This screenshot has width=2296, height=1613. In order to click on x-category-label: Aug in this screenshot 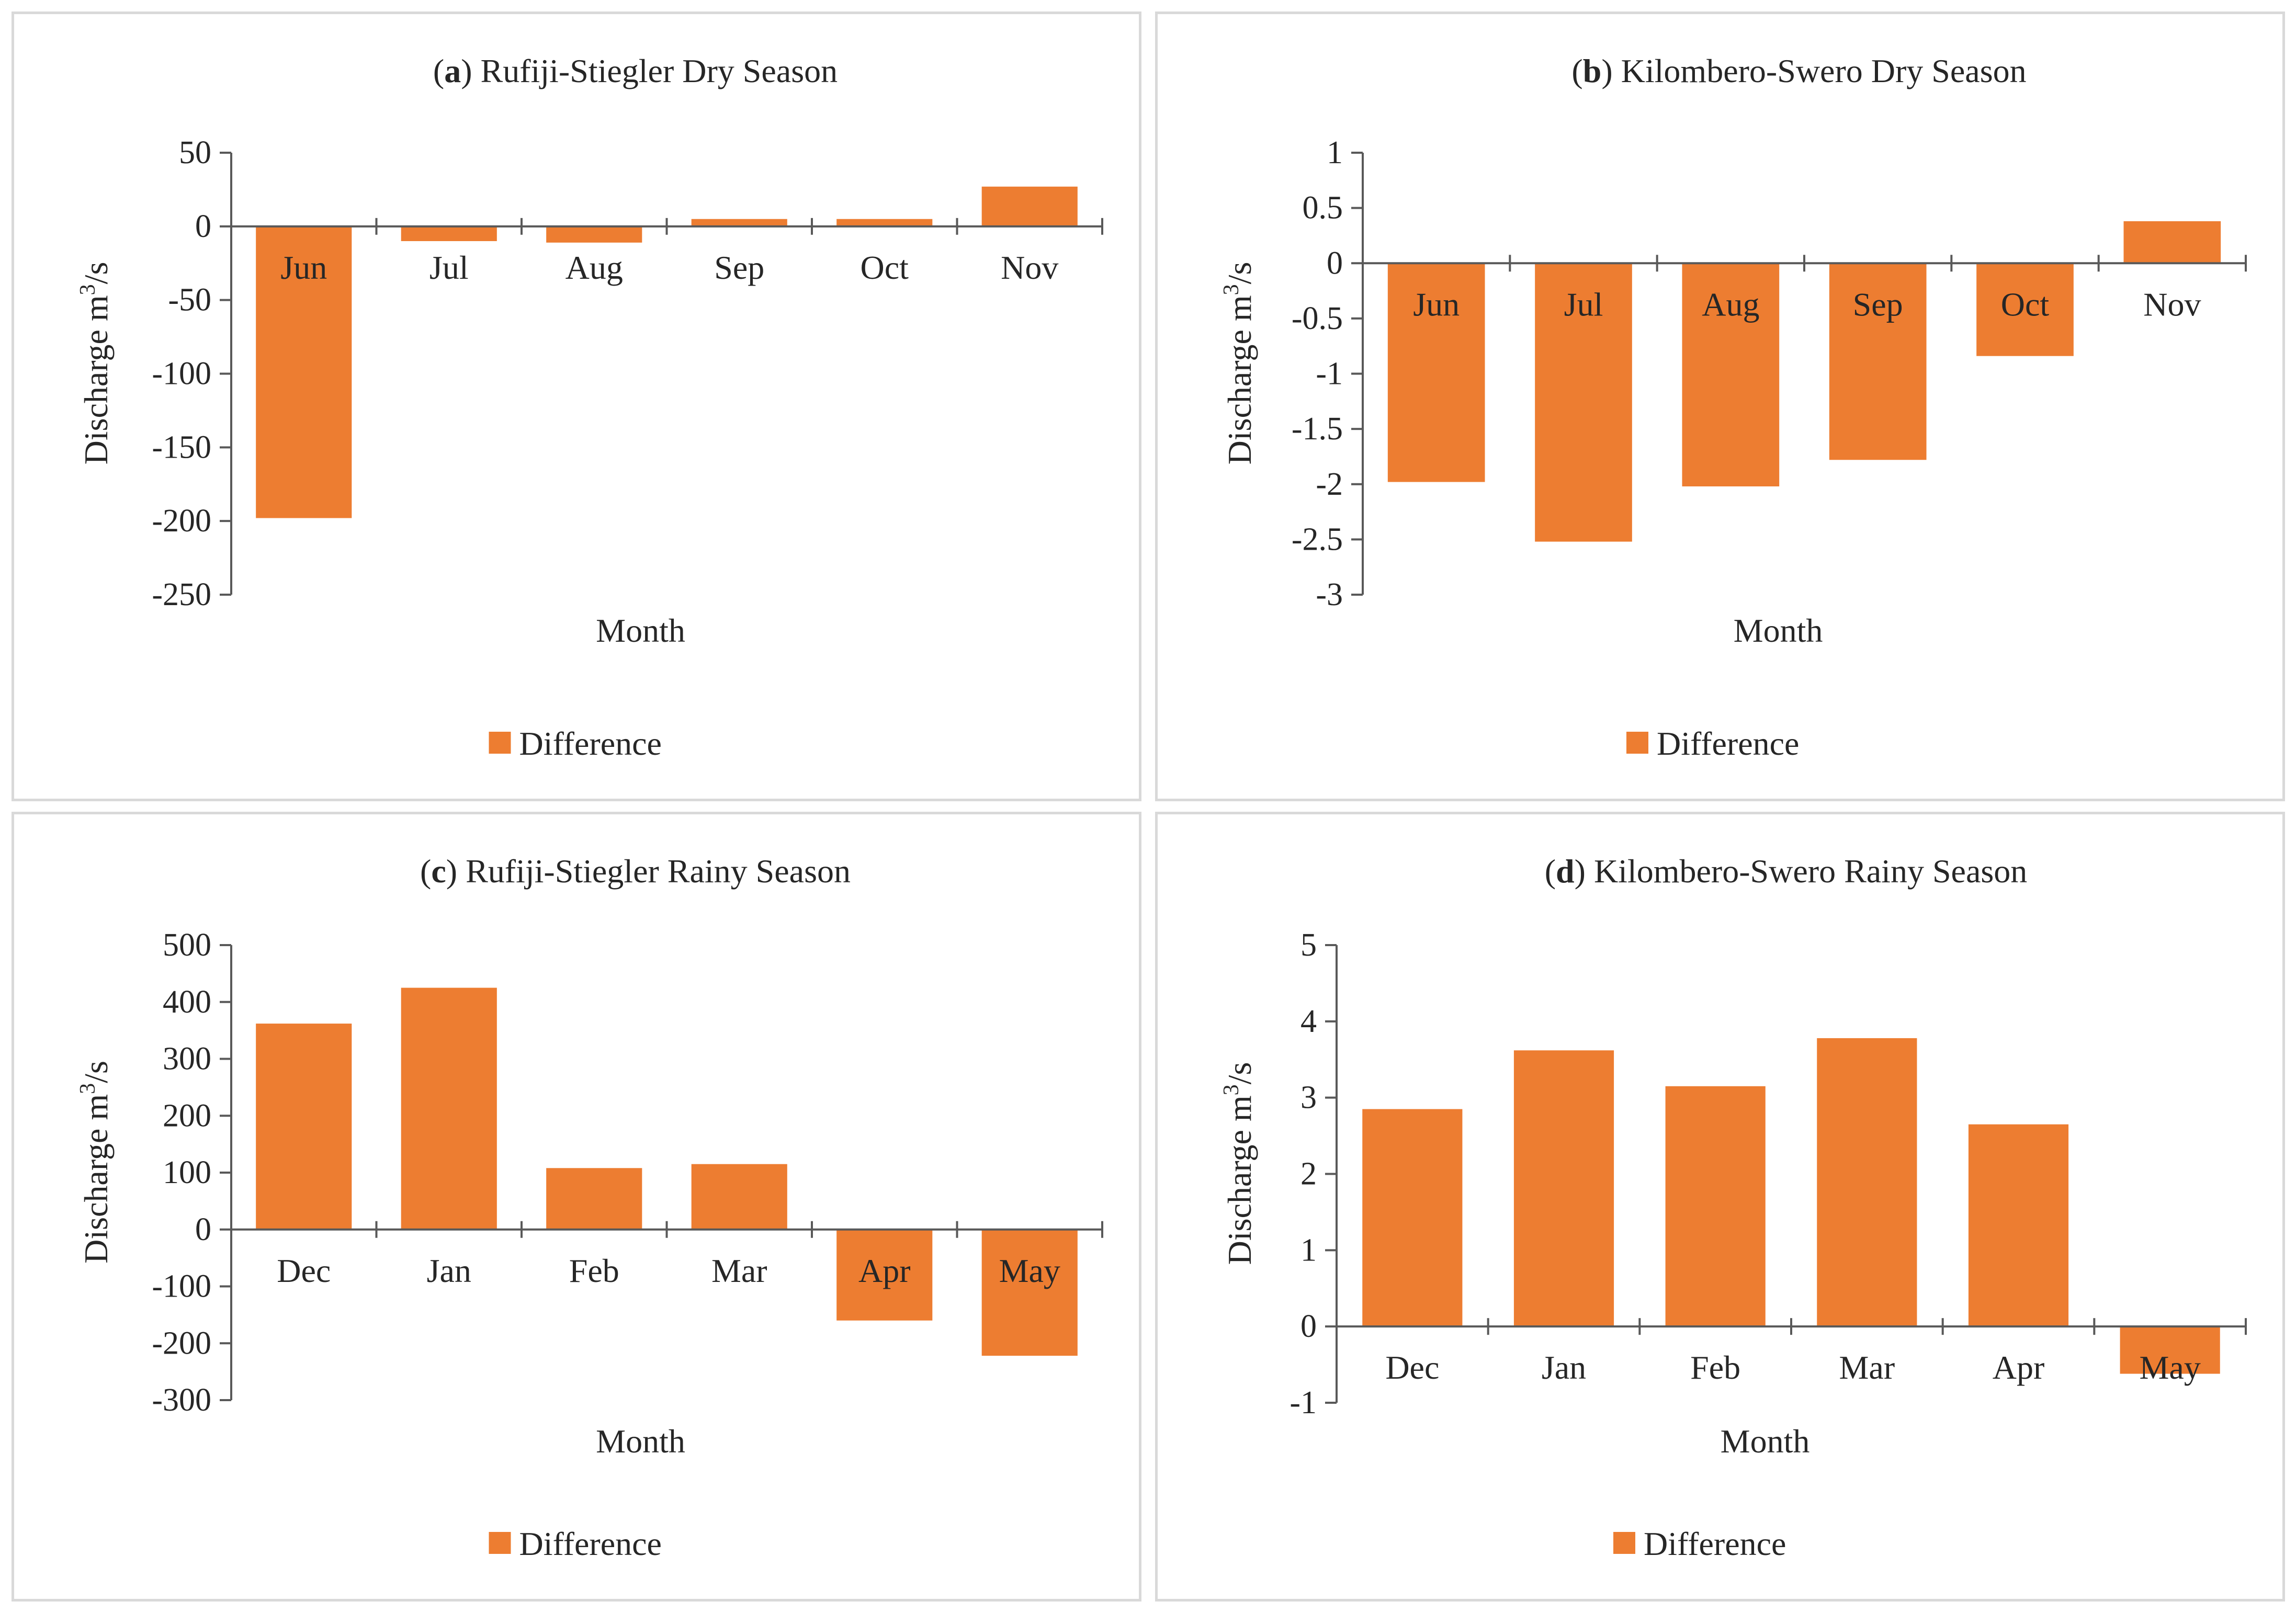, I will do `click(594, 267)`.